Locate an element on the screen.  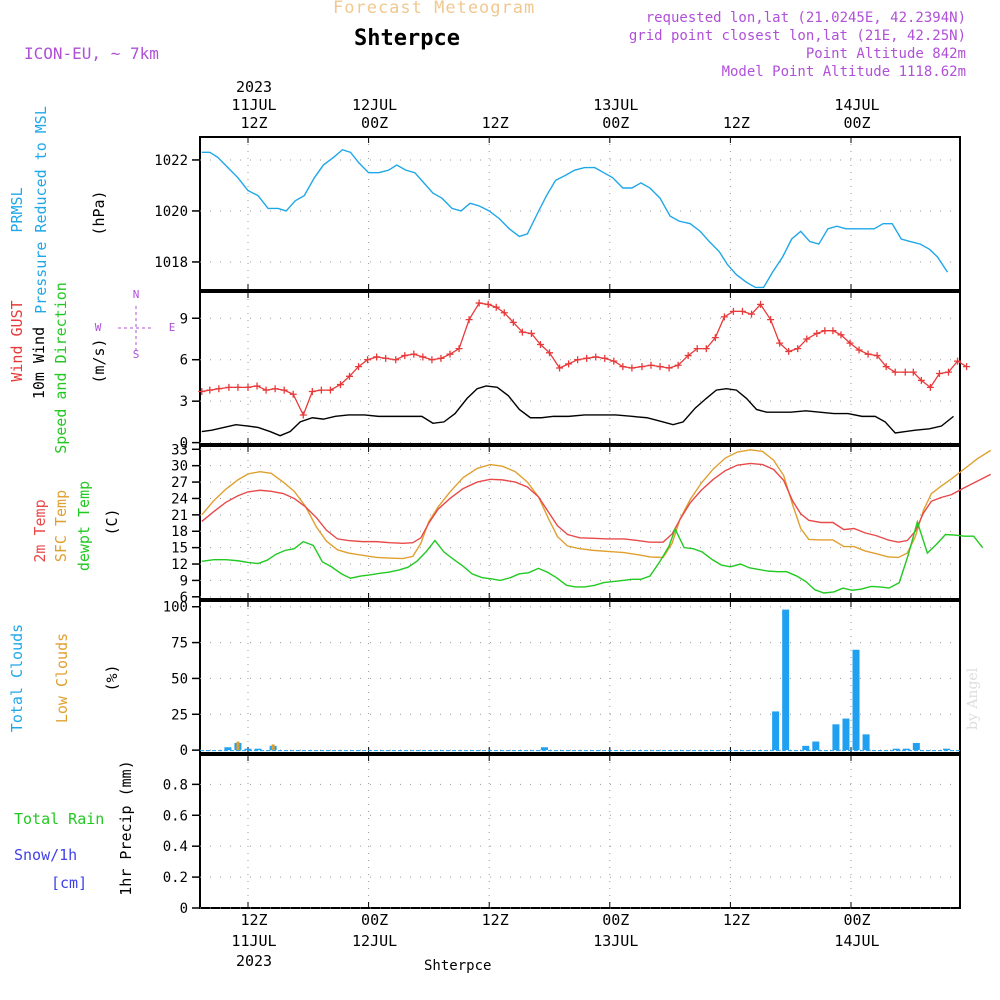
pressure-y-tick-label: 1022 is located at coordinates (171, 161).